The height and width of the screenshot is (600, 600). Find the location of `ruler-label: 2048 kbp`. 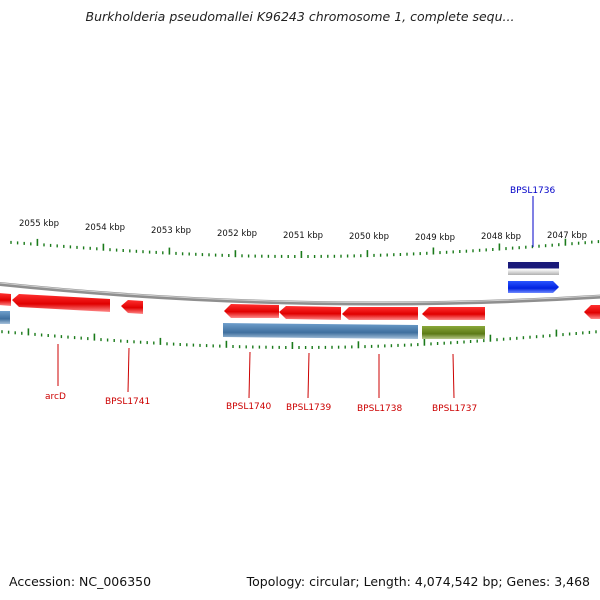

ruler-label: 2048 kbp is located at coordinates (501, 237).